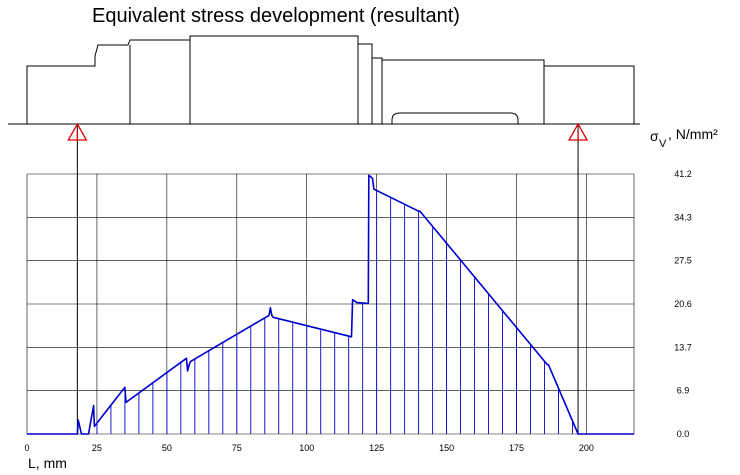 The image size is (740, 475). Describe the element at coordinates (683, 260) in the screenshot. I see `y-tick-label-4: 27.5` at that location.